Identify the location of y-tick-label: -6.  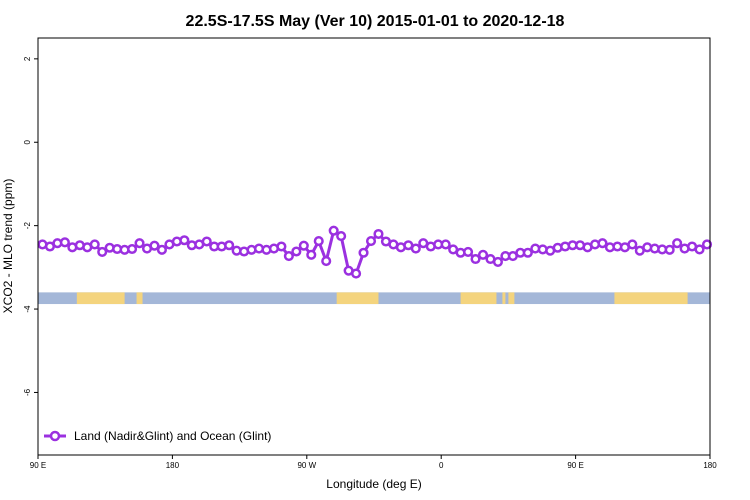
(27, 392).